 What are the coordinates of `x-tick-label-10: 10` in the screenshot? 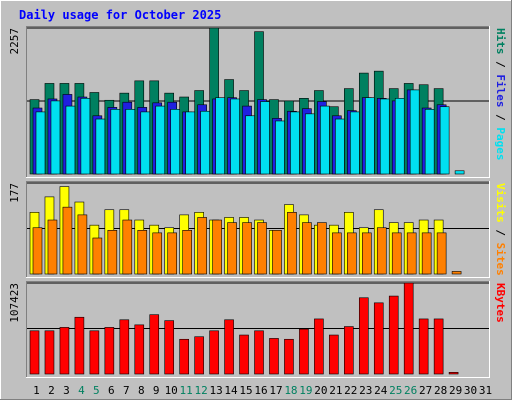 It's located at (171, 390).